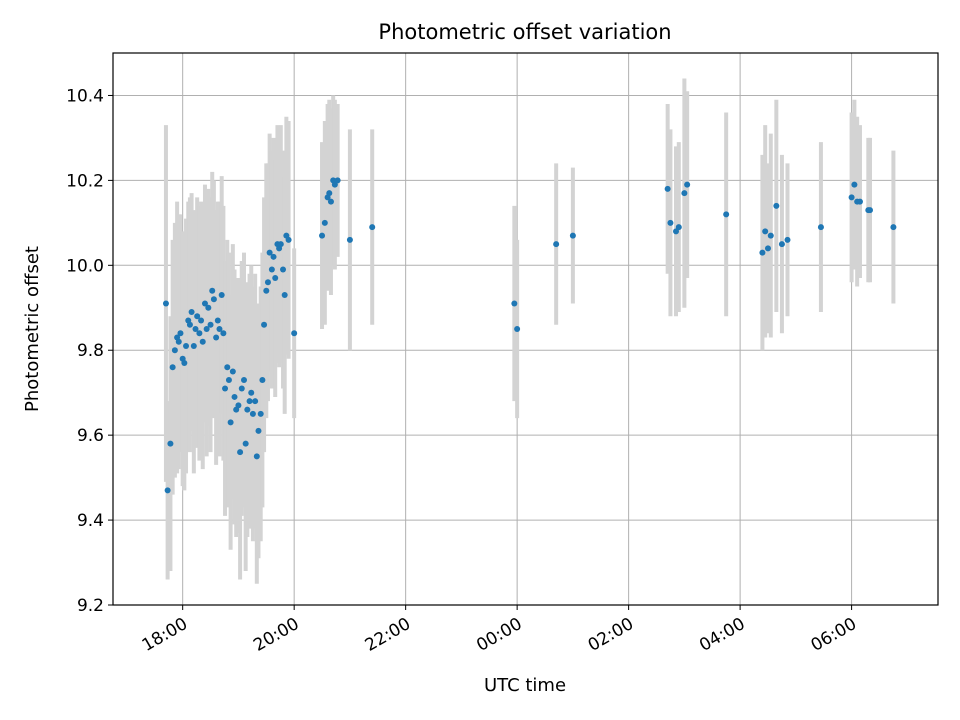 The image size is (960, 720). What do you see at coordinates (90, 521) in the screenshot?
I see `y-tick-label: 9.4` at bounding box center [90, 521].